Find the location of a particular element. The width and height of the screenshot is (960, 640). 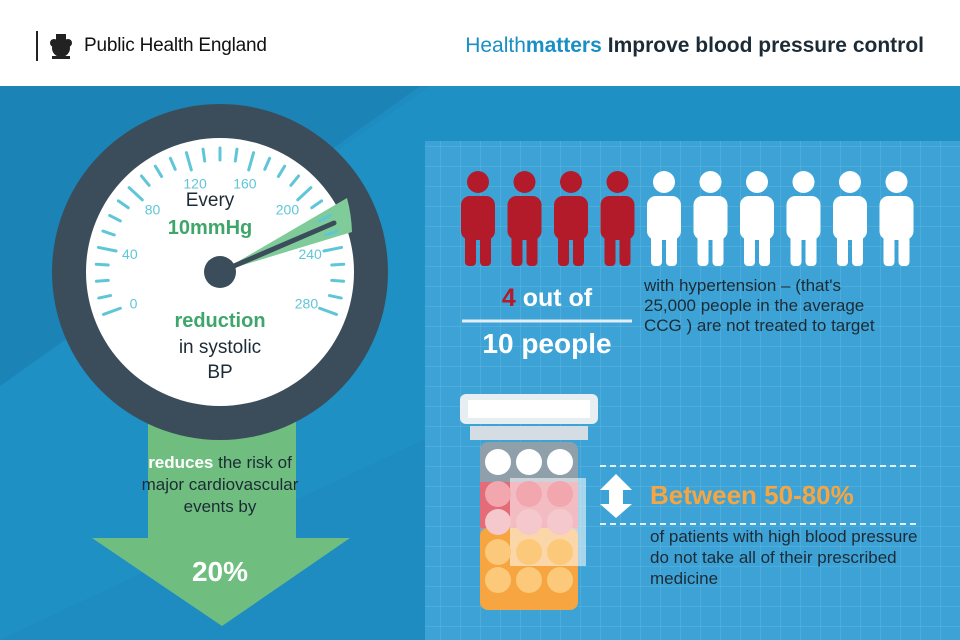

people-count-rest: out of is located at coordinates (554, 298).